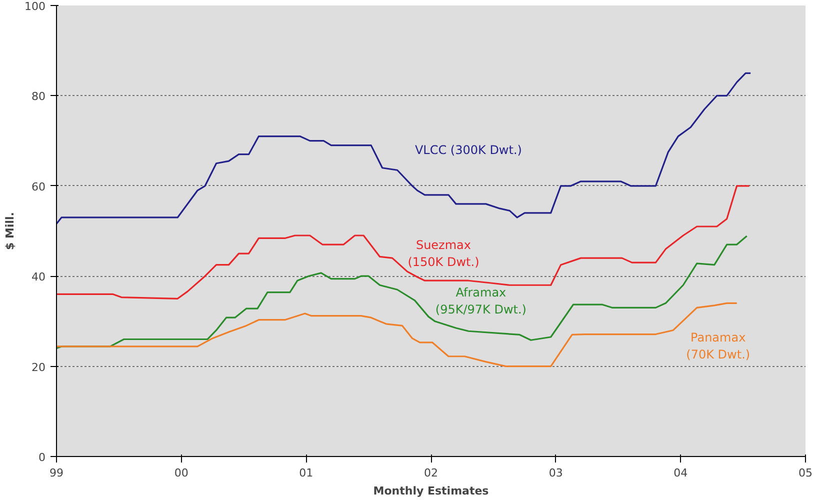  I want to click on series-label: Suezmax (150K Dwt.), so click(444, 253).